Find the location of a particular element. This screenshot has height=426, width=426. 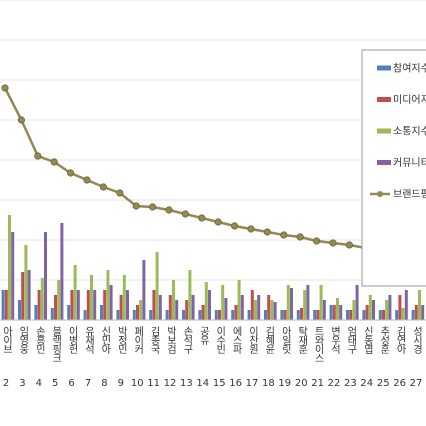

x-tick-label: 페이커 is located at coordinates (138, 340).